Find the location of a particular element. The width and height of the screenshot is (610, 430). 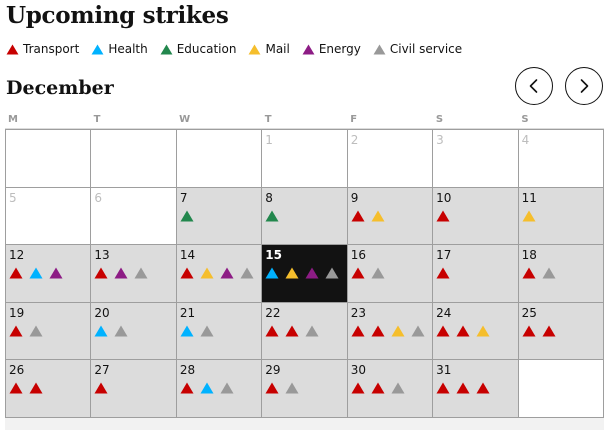

calendar-day-22: 22 is located at coordinates (305, 331).